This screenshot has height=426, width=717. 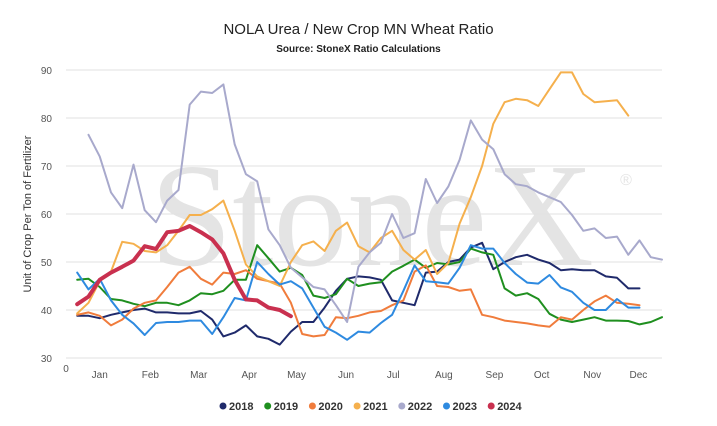 I want to click on legend-marker-2021, so click(x=357, y=406).